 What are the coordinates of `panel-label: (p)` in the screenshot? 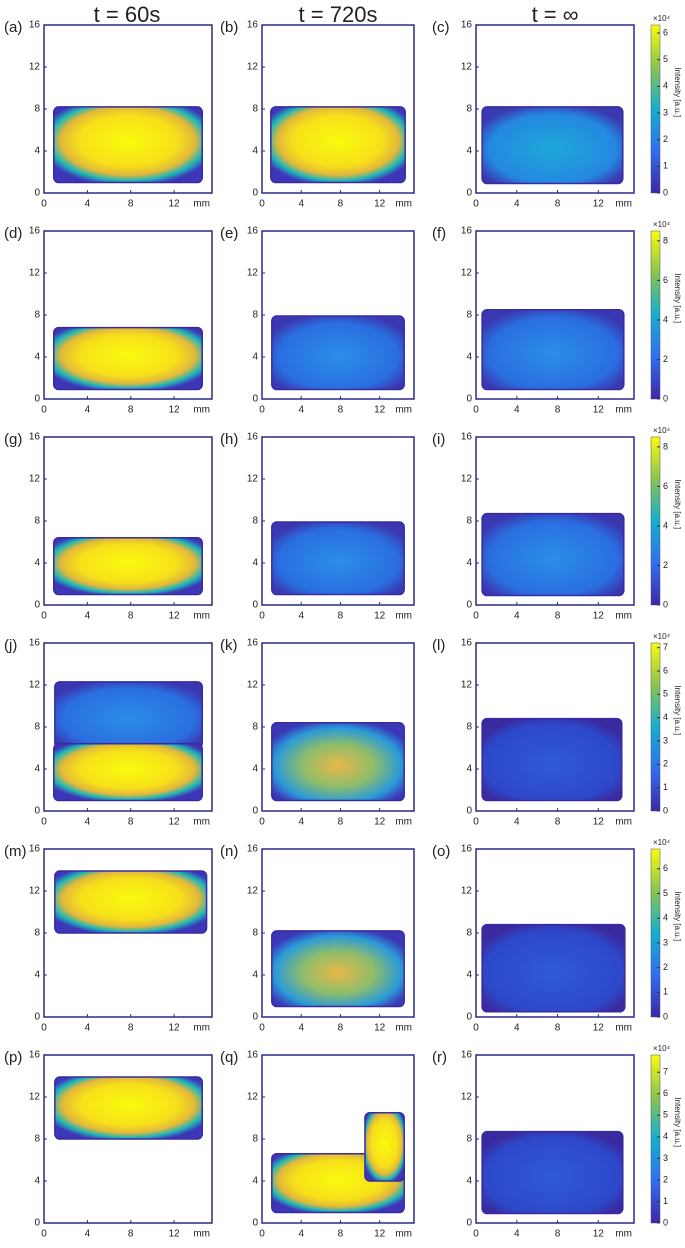 It's located at (13, 1057).